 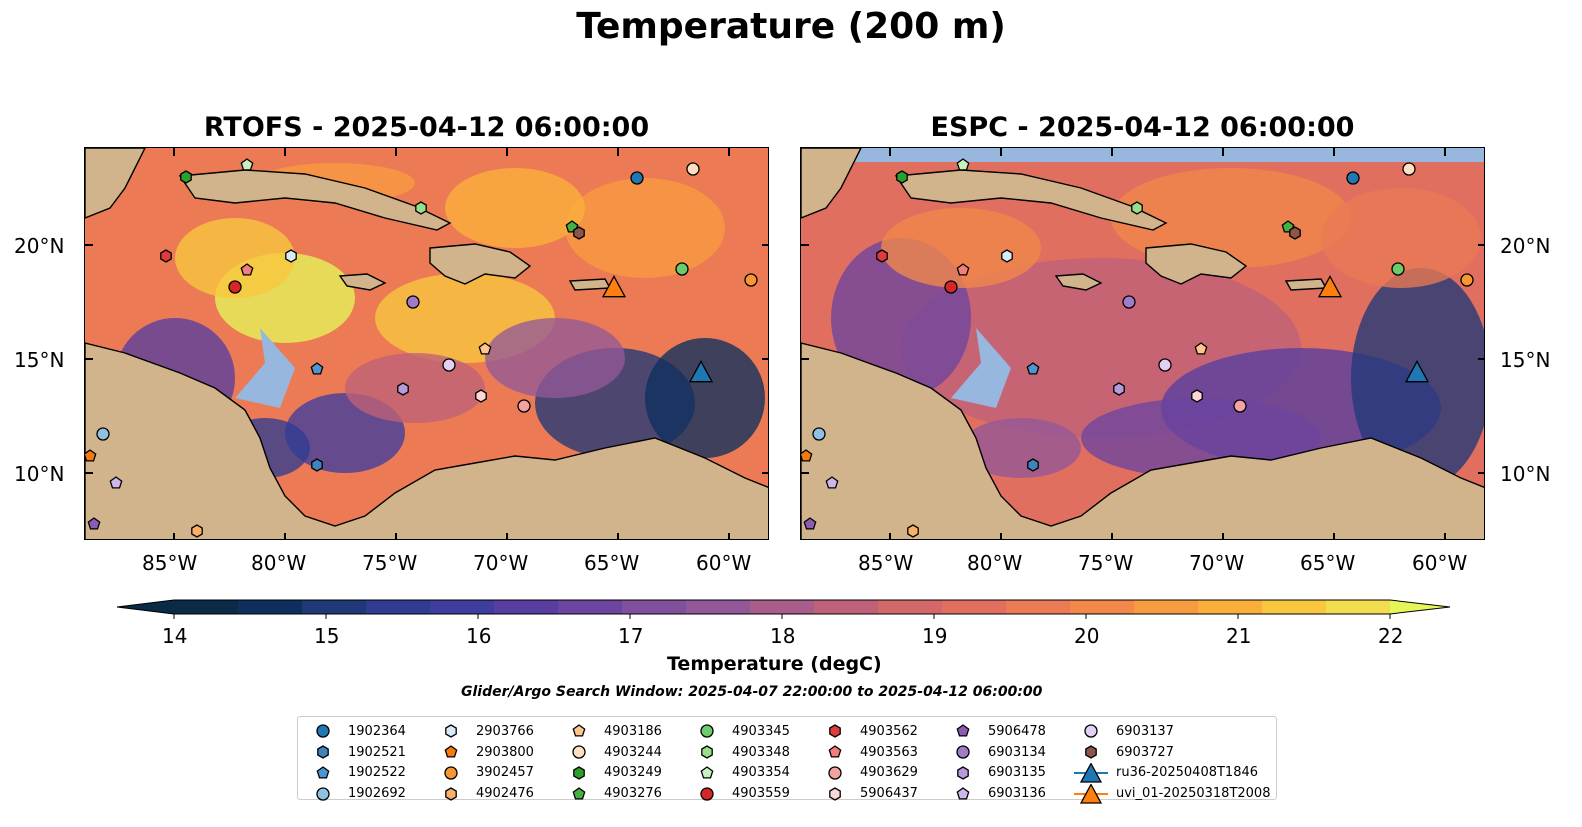 I want to click on glider-marker-ru36, so click(x=1417, y=371).